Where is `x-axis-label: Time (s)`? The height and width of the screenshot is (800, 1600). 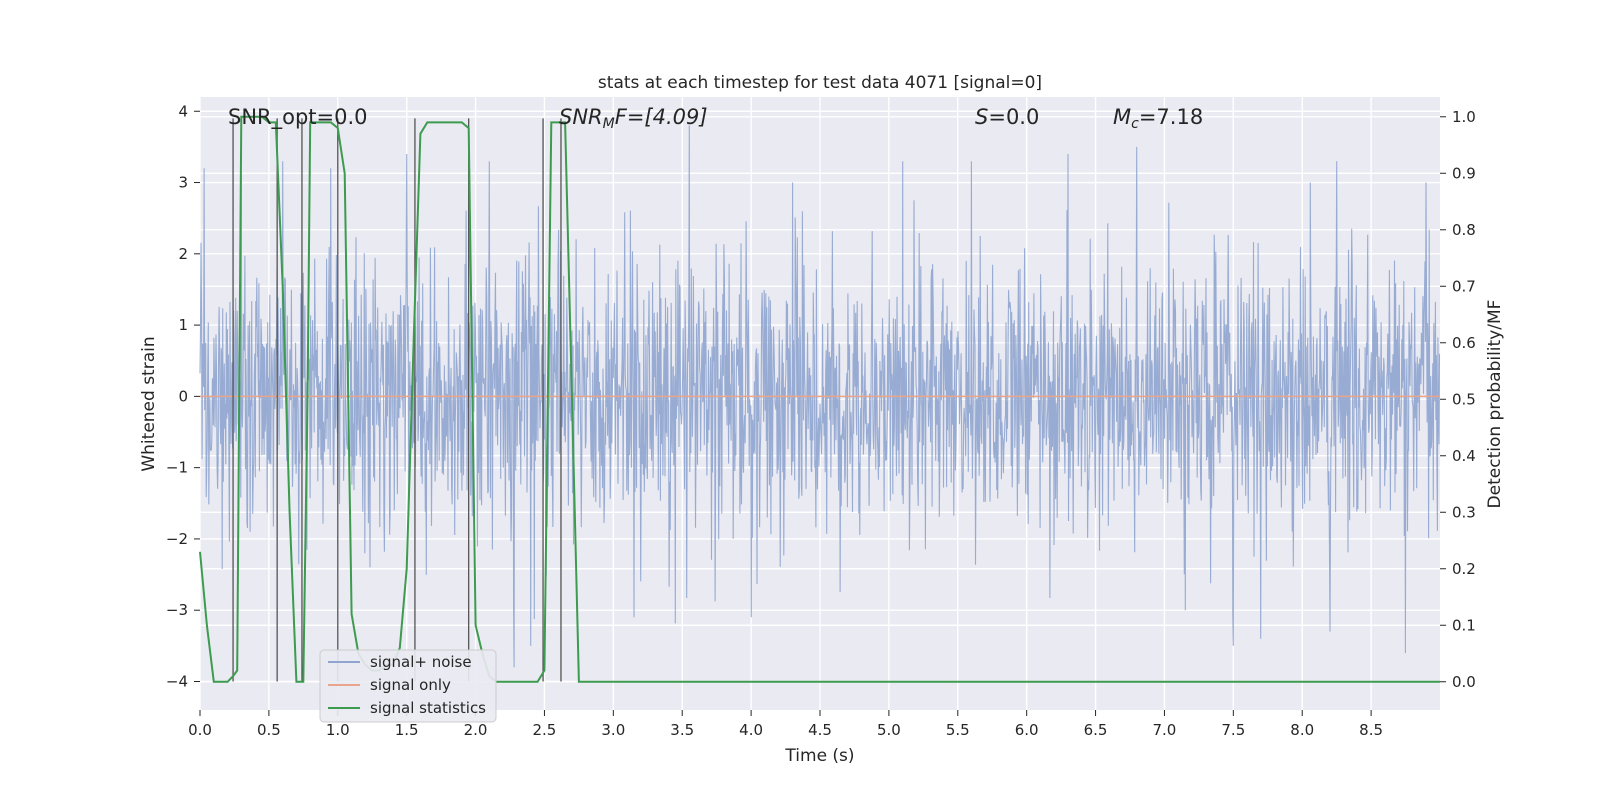 x-axis-label: Time (s) is located at coordinates (819, 756).